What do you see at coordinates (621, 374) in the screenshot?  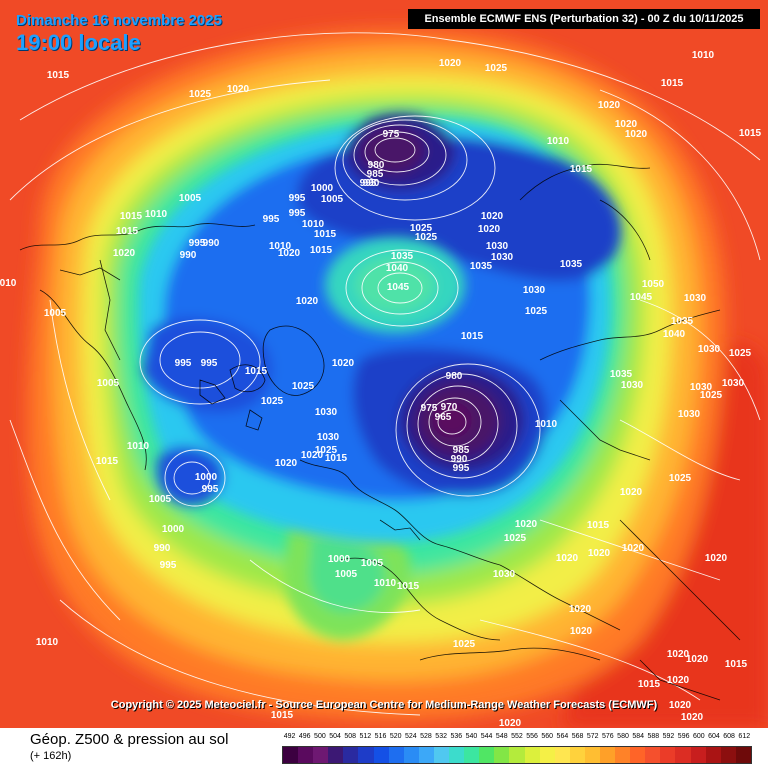 I see `isobar-label: 1035` at bounding box center [621, 374].